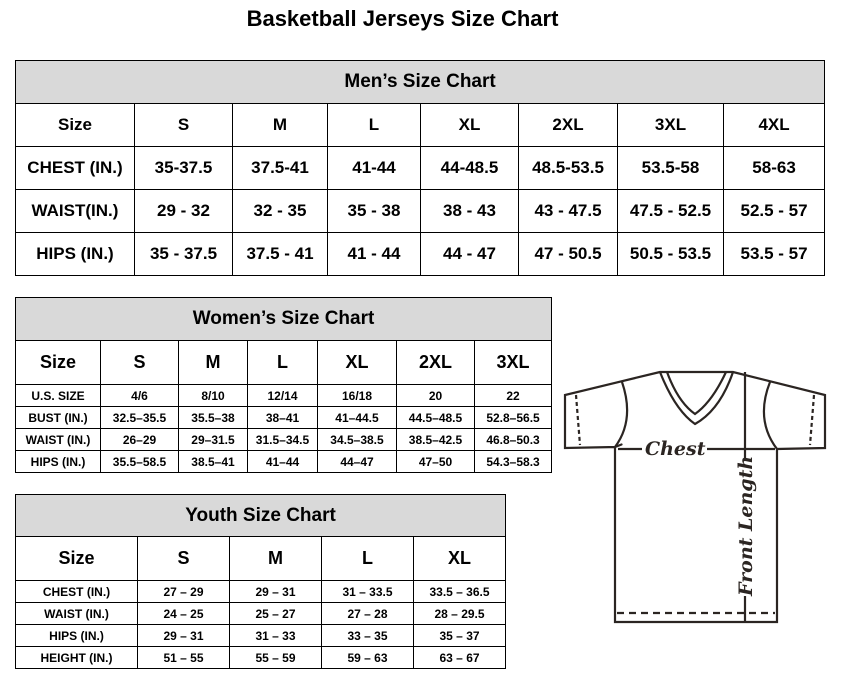 The height and width of the screenshot is (679, 843). What do you see at coordinates (459, 657) in the screenshot?
I see `cell: 63 – 67` at bounding box center [459, 657].